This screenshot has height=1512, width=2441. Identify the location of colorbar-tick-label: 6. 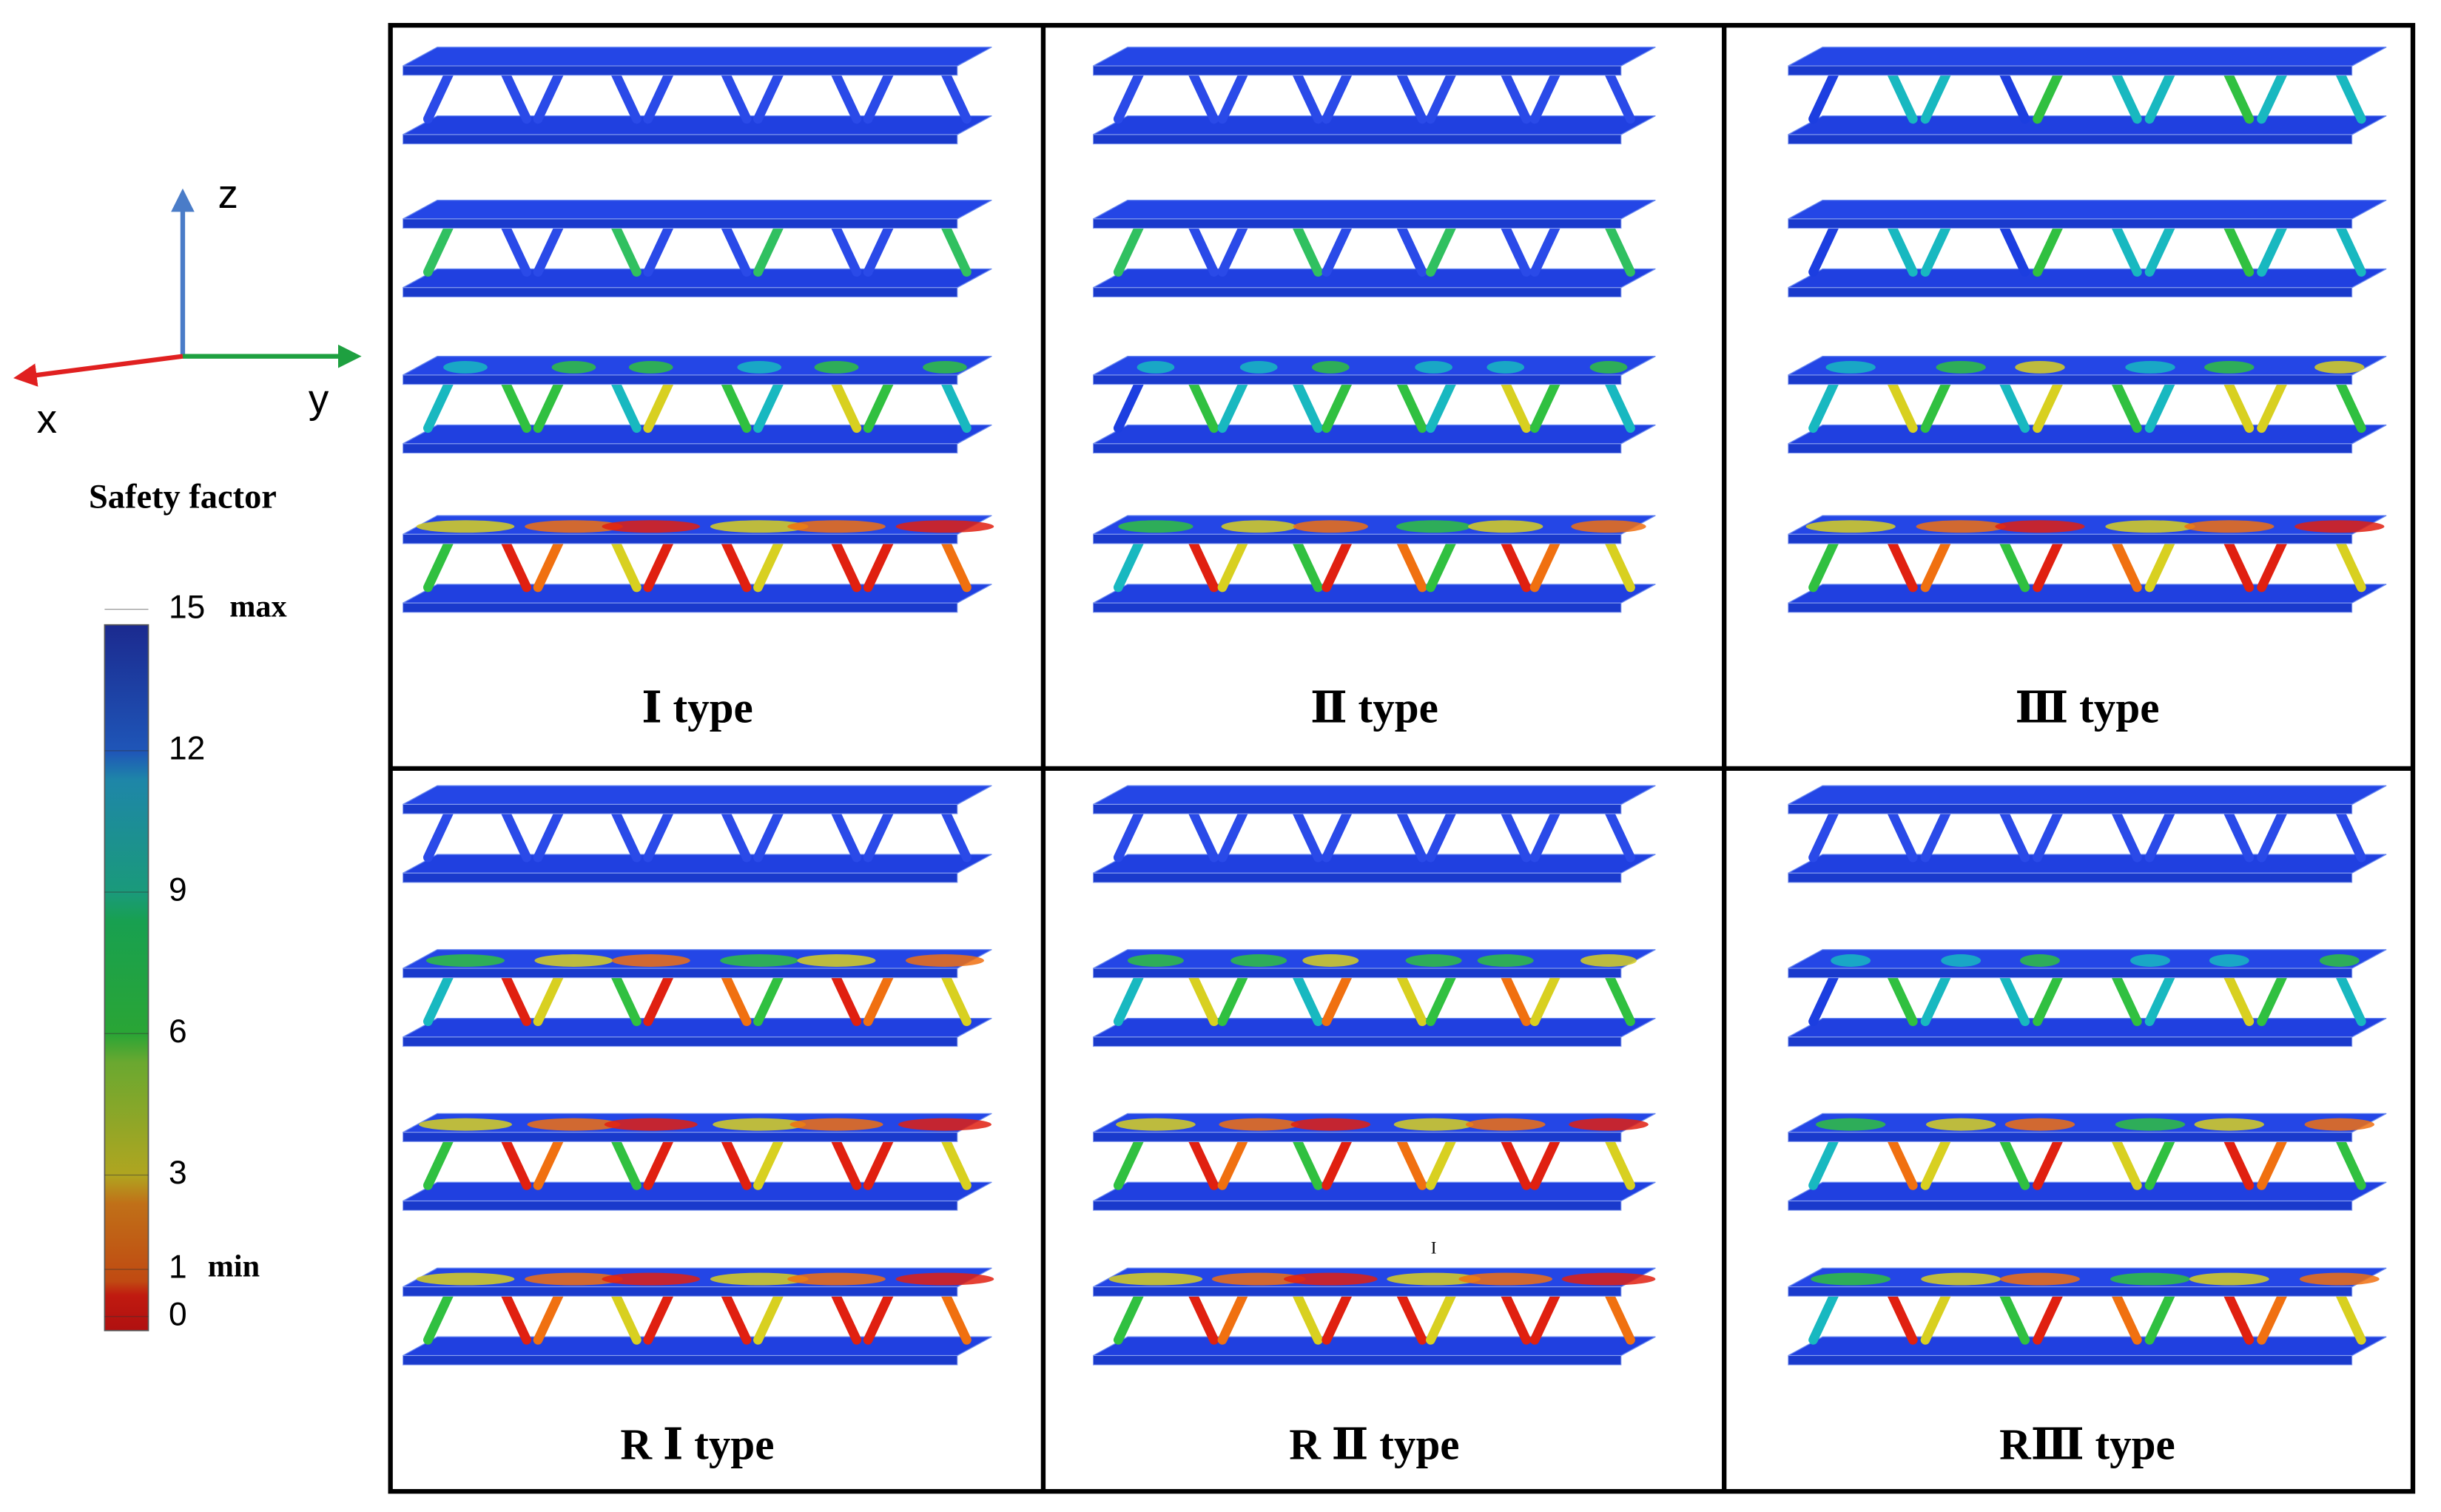
(178, 1031).